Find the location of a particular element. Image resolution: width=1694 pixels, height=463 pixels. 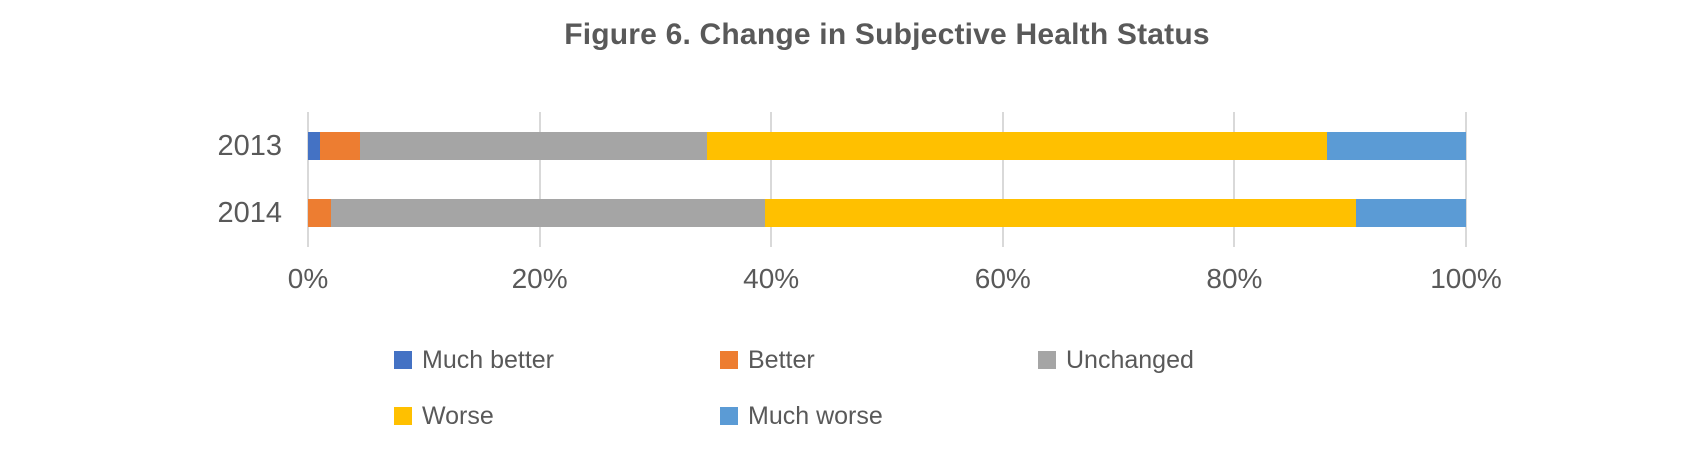

bar-row-2014 is located at coordinates (887, 213).